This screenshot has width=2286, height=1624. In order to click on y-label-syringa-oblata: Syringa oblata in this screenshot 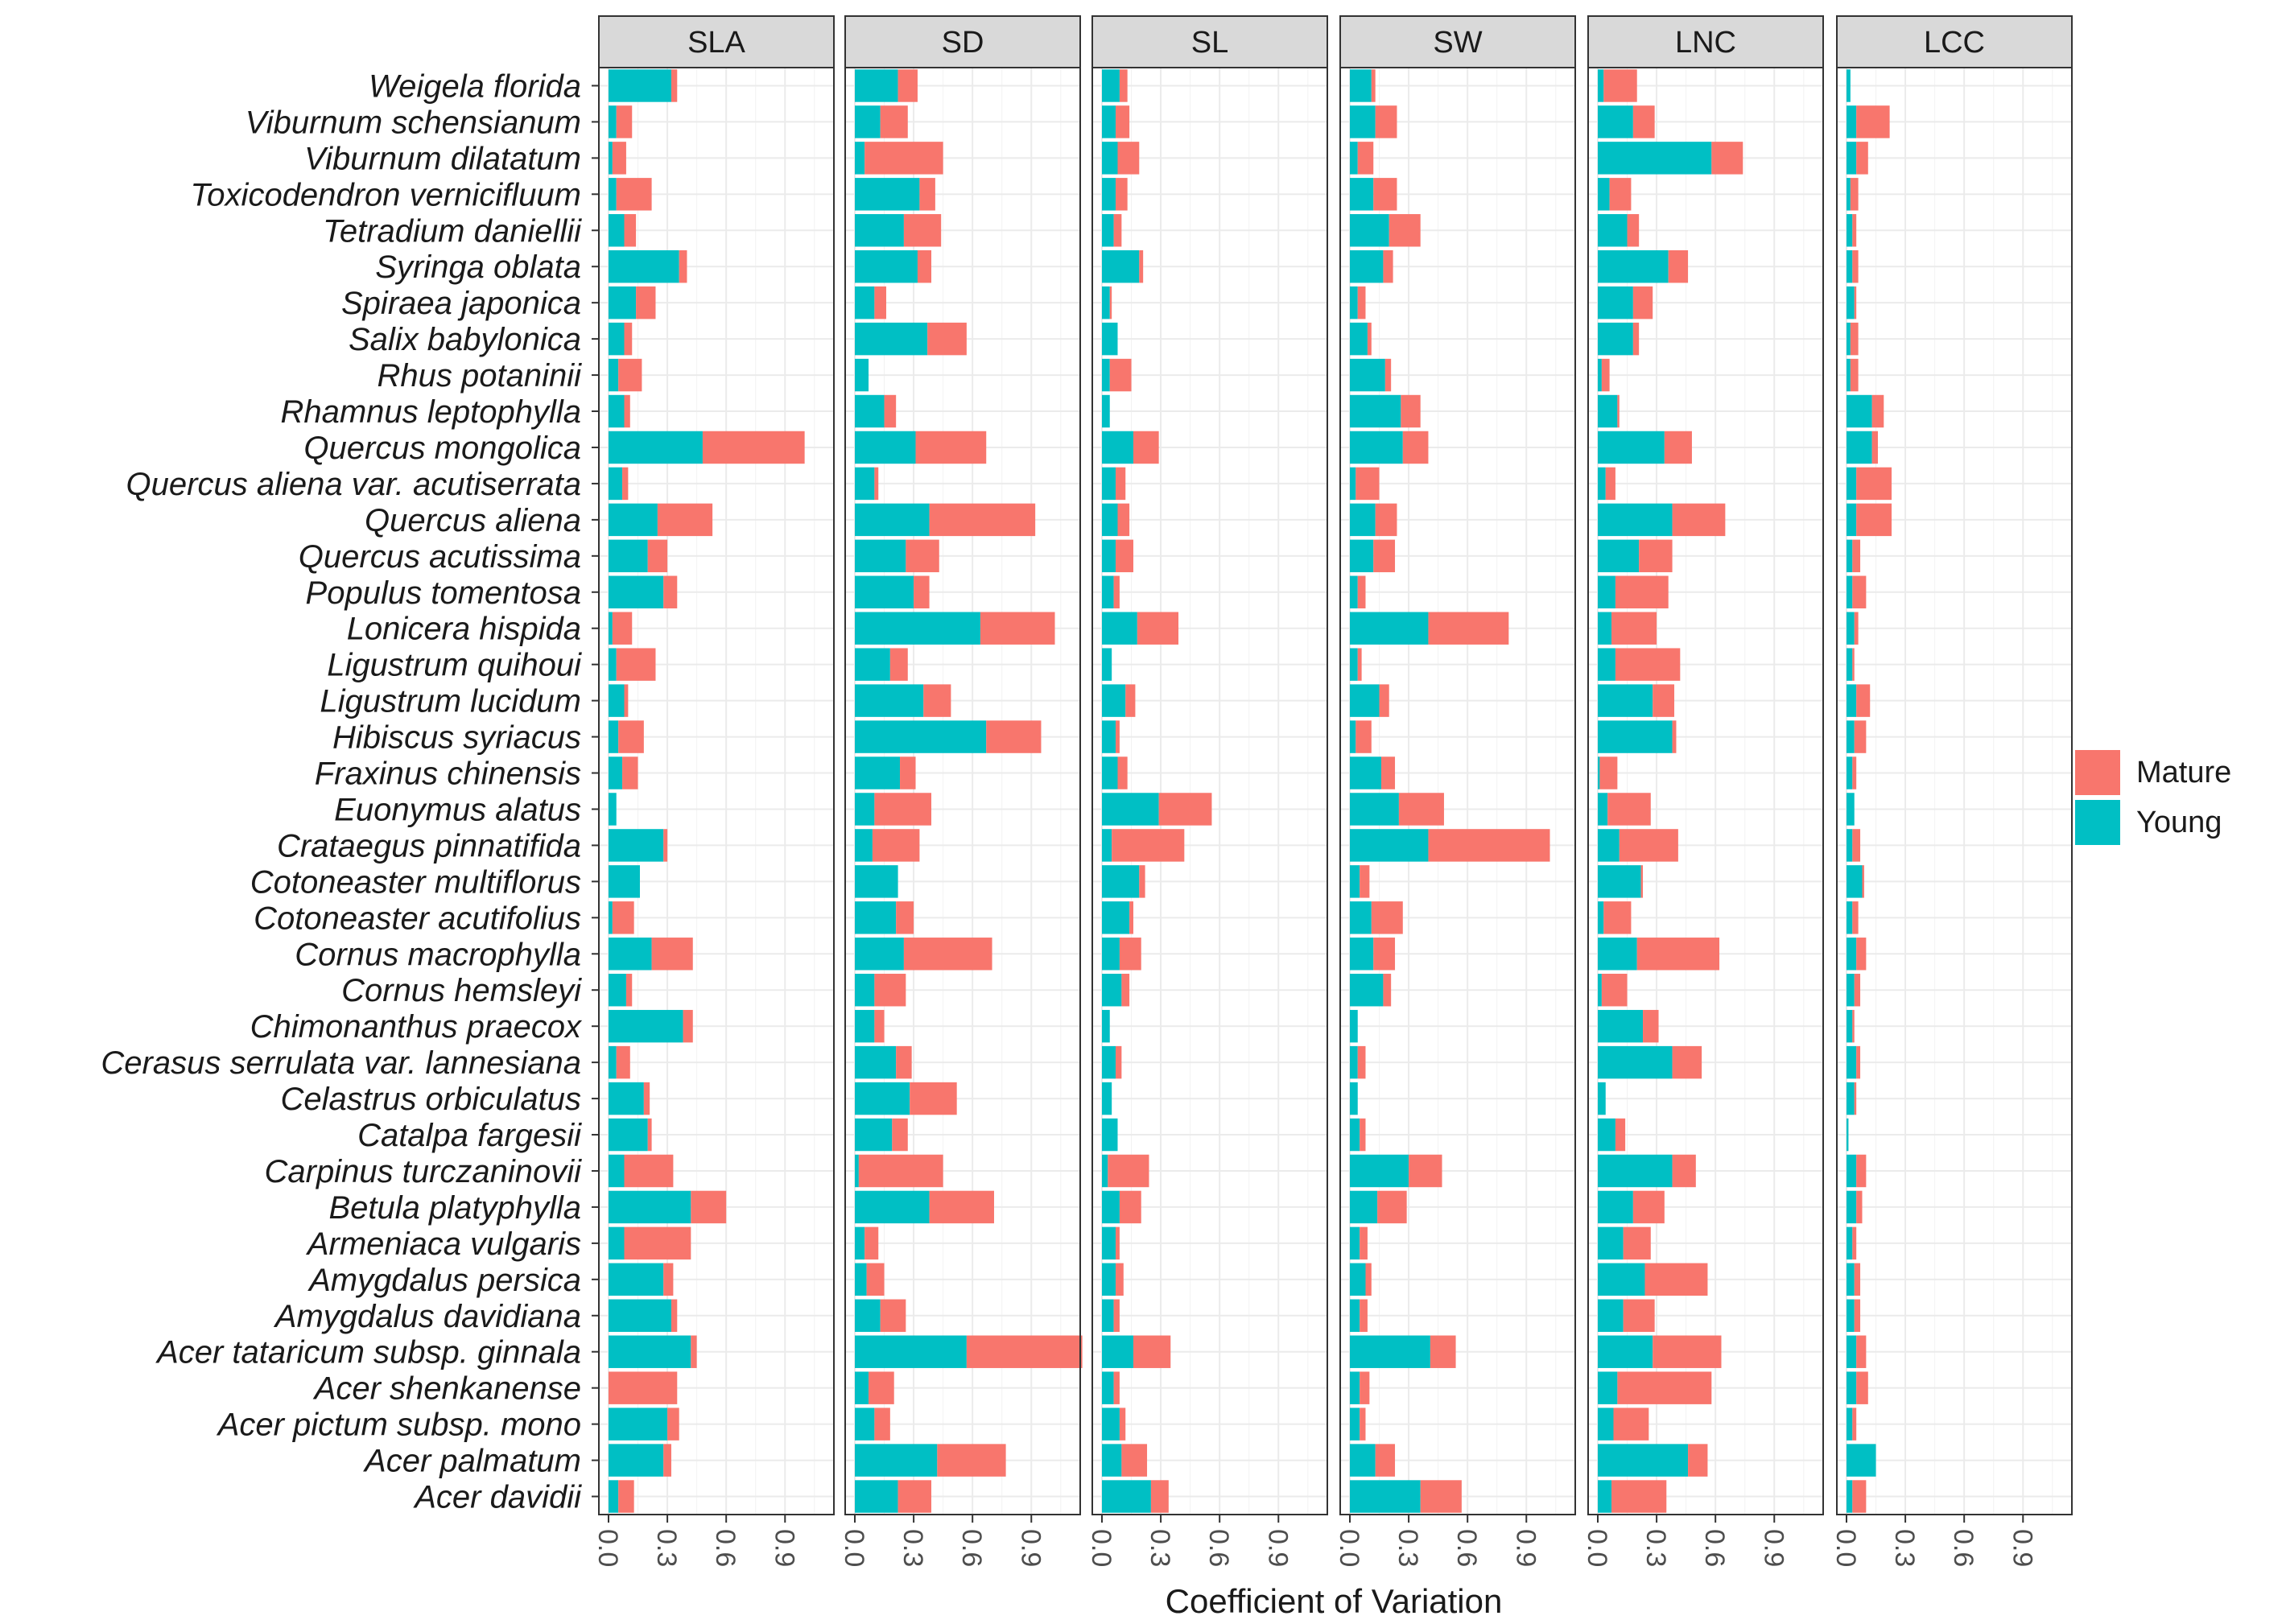, I will do `click(478, 267)`.